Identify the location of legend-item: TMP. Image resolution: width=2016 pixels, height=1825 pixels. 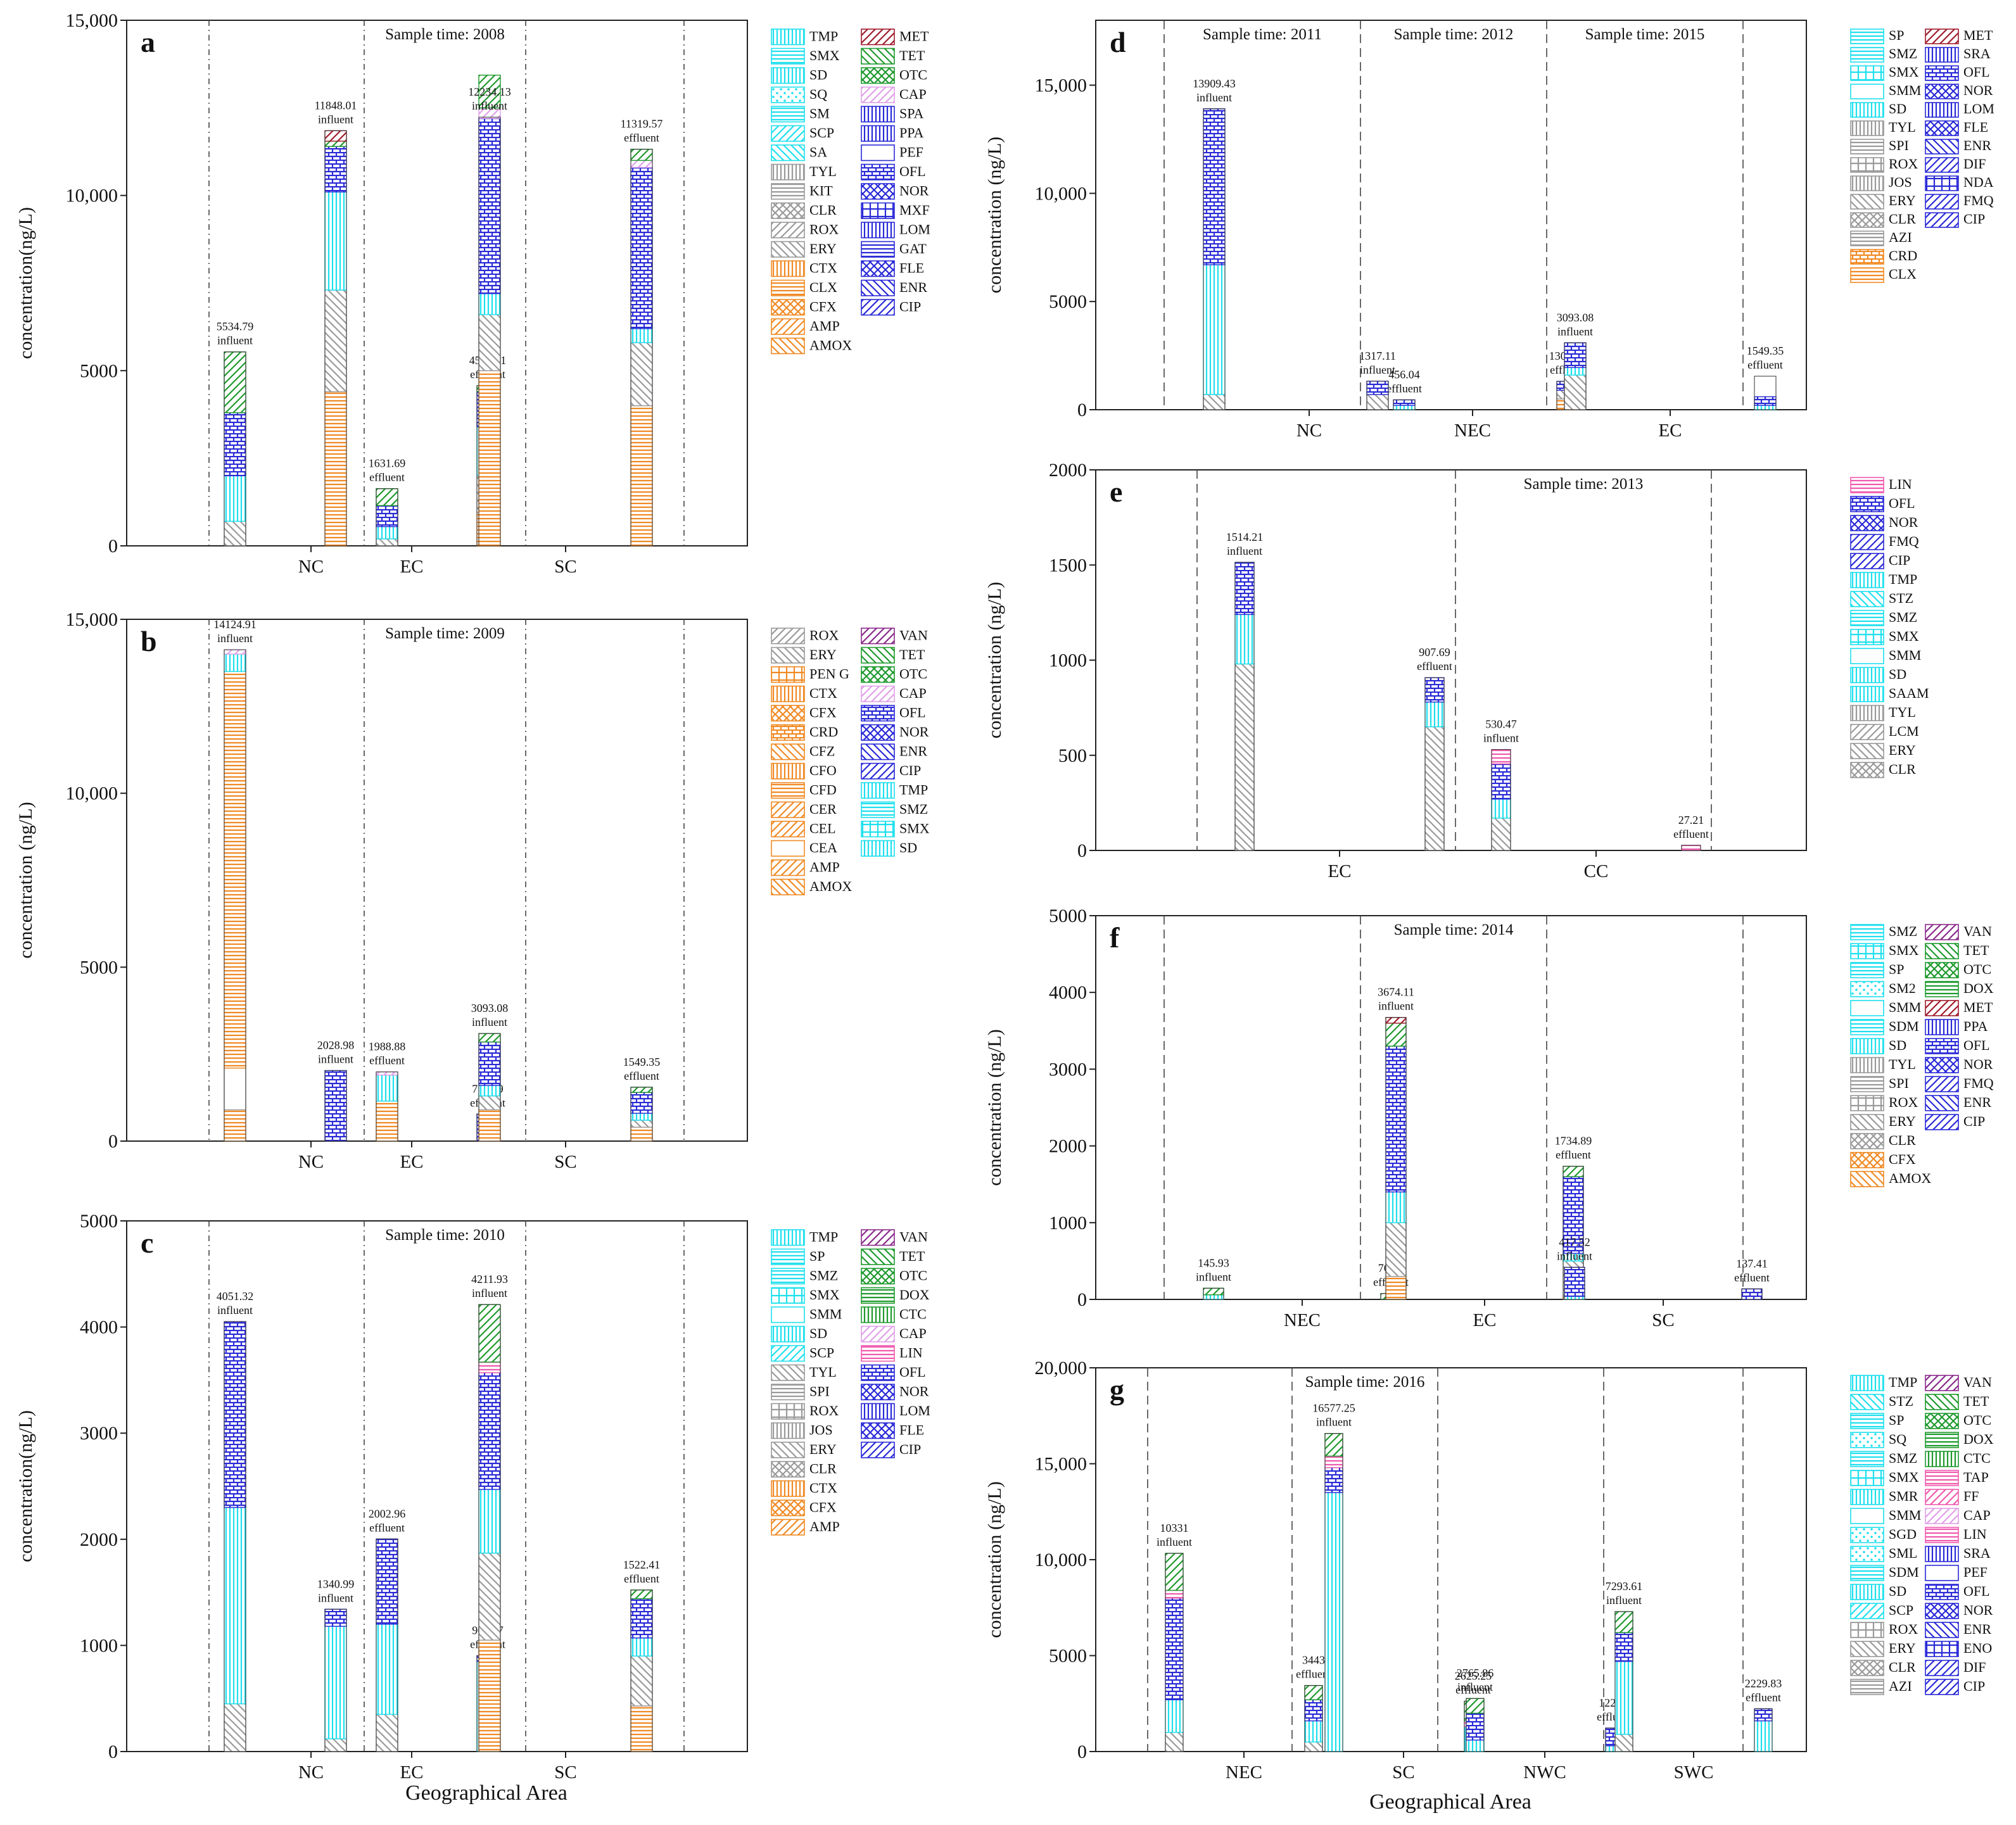
(1883, 580).